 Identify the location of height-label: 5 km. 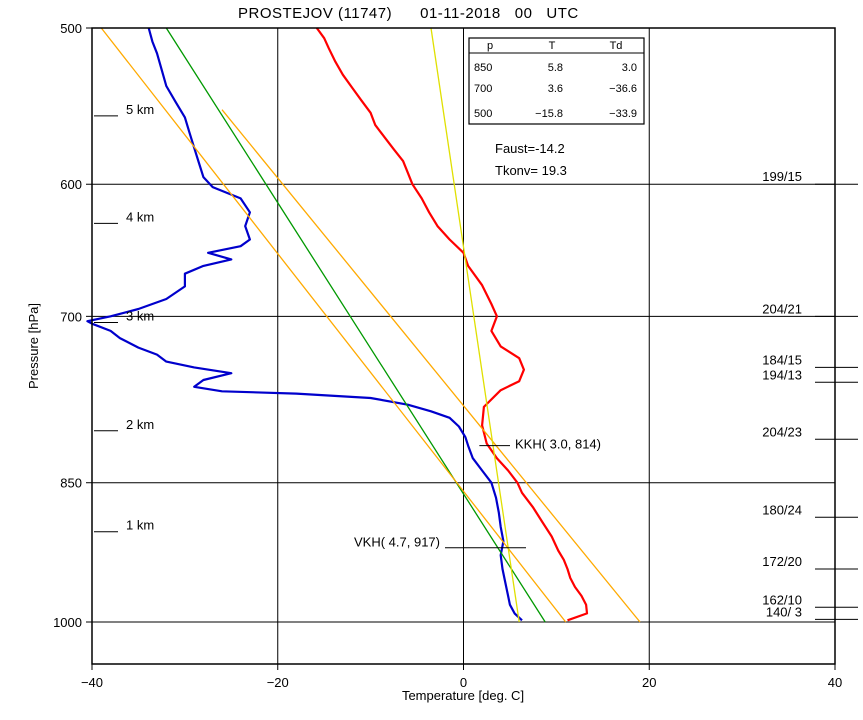
(140, 109).